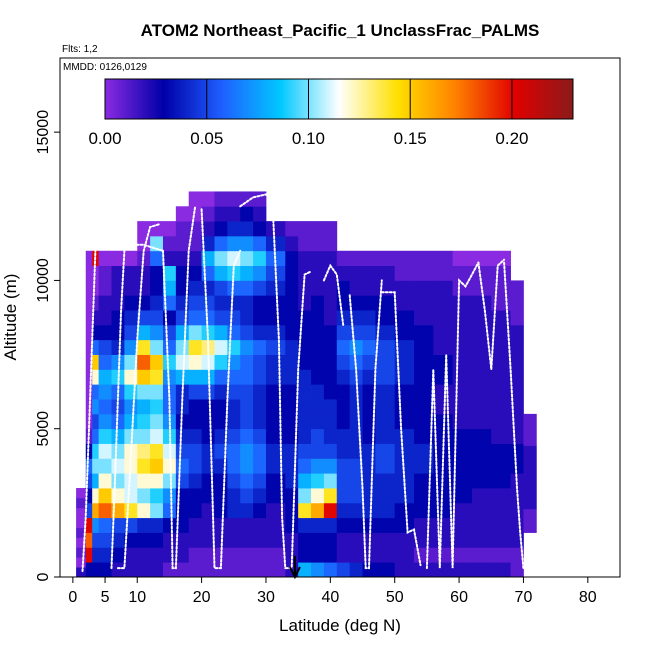  I want to click on x-tick-label: 60, so click(459, 597).